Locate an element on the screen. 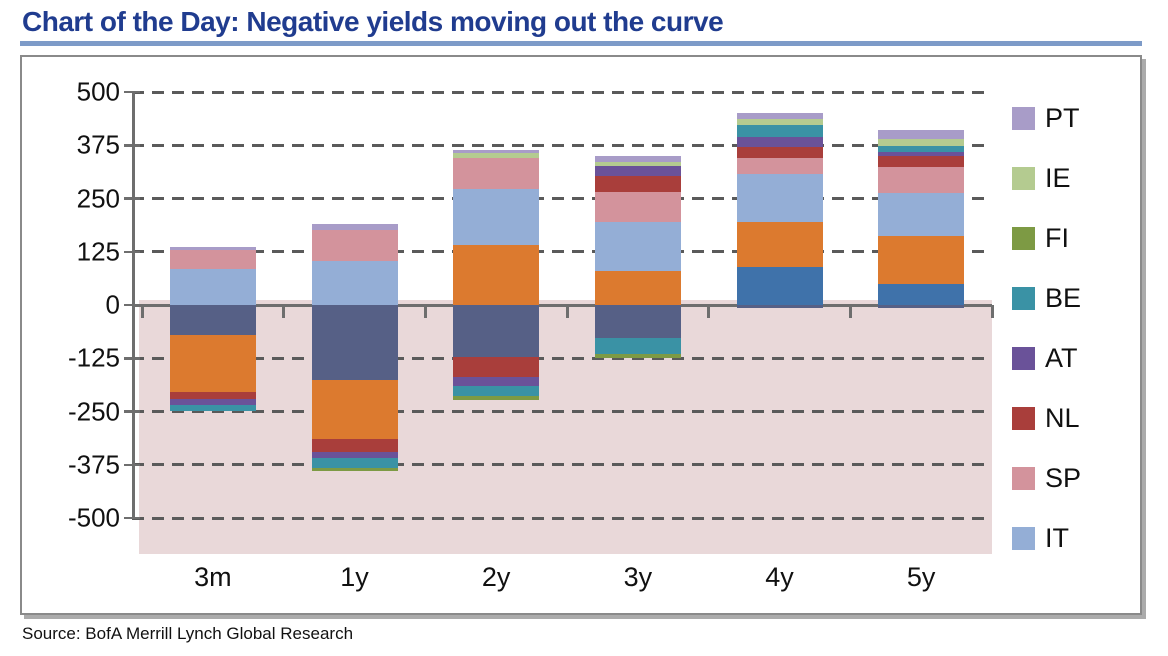  bar-segment-PT-3m is located at coordinates (212, 248).